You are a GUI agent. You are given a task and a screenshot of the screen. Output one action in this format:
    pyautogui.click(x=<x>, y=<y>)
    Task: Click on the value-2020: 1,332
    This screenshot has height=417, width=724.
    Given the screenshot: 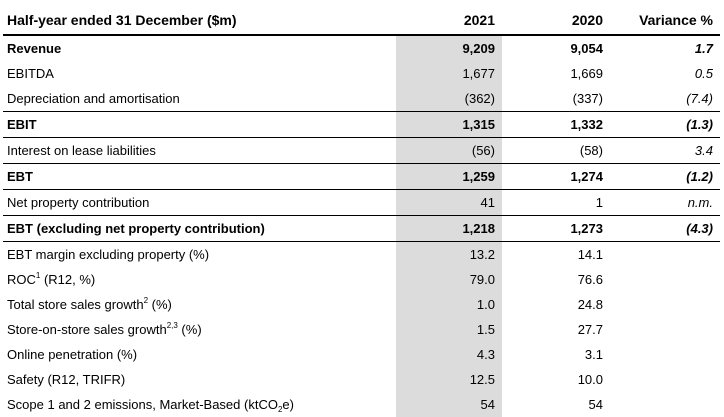 What is the action you would take?
    pyautogui.click(x=556, y=124)
    